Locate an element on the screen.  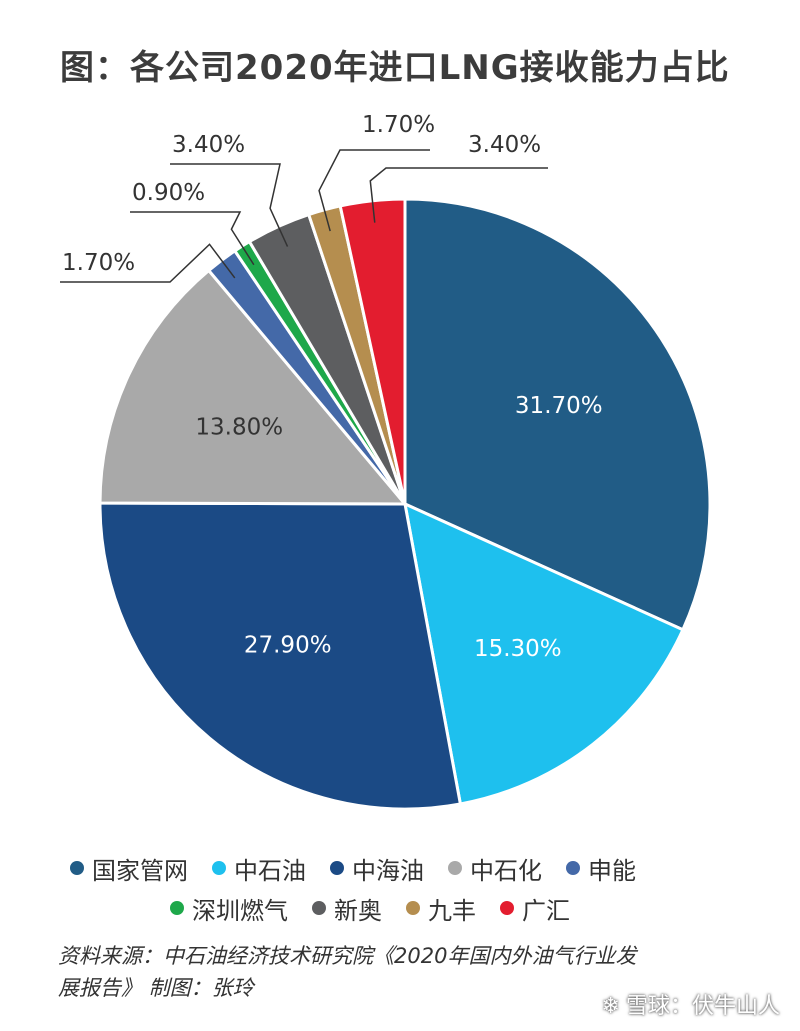
legend-row-2: 深圳燃气 新奥 九丰 广汇 is located at coordinates (420, 908).